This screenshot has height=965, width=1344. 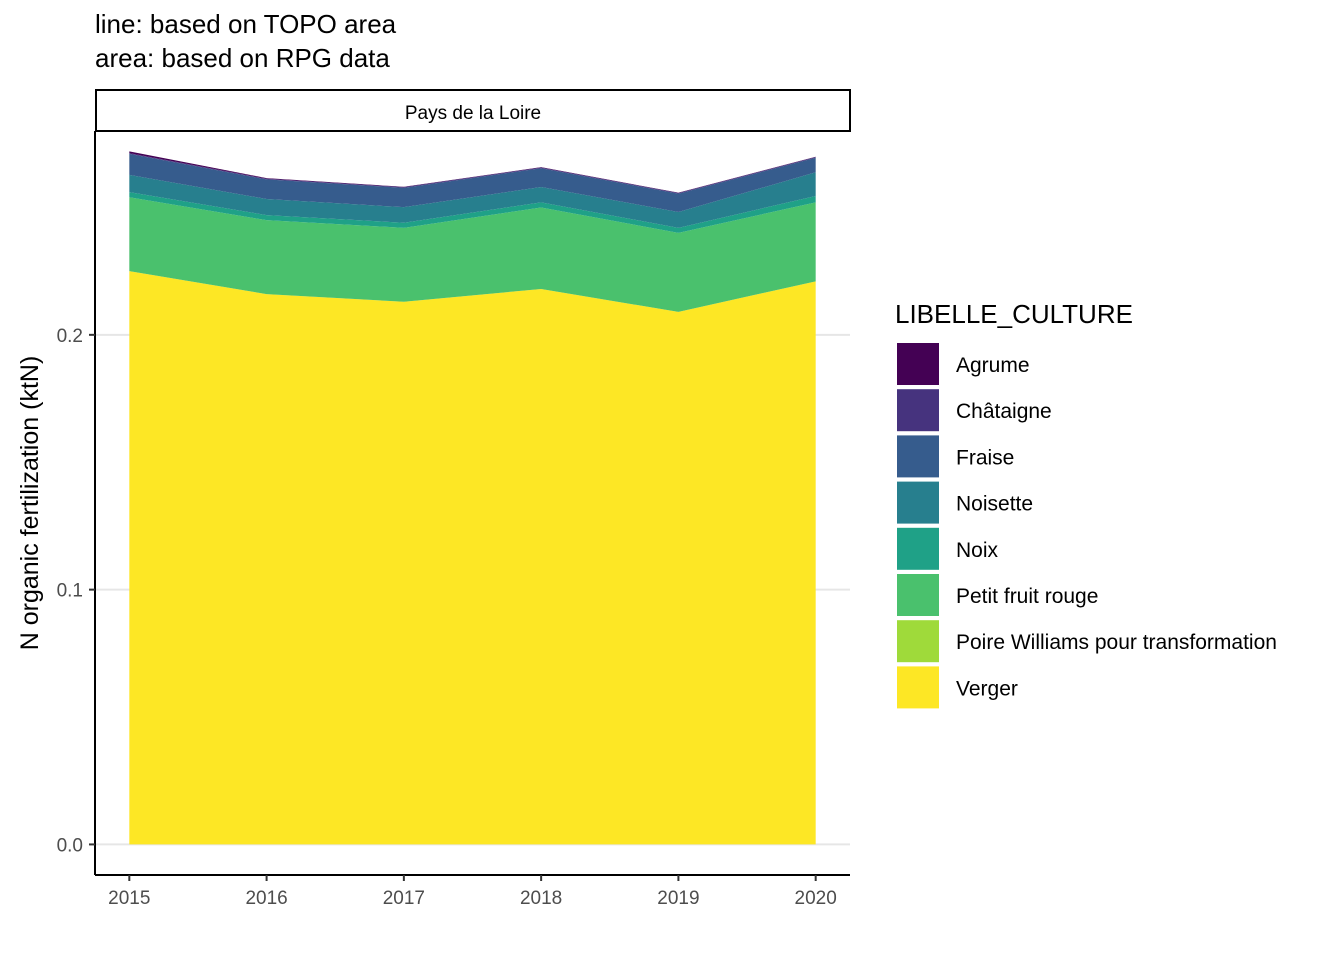 What do you see at coordinates (816, 898) in the screenshot?
I see `x-tick-label: 2020` at bounding box center [816, 898].